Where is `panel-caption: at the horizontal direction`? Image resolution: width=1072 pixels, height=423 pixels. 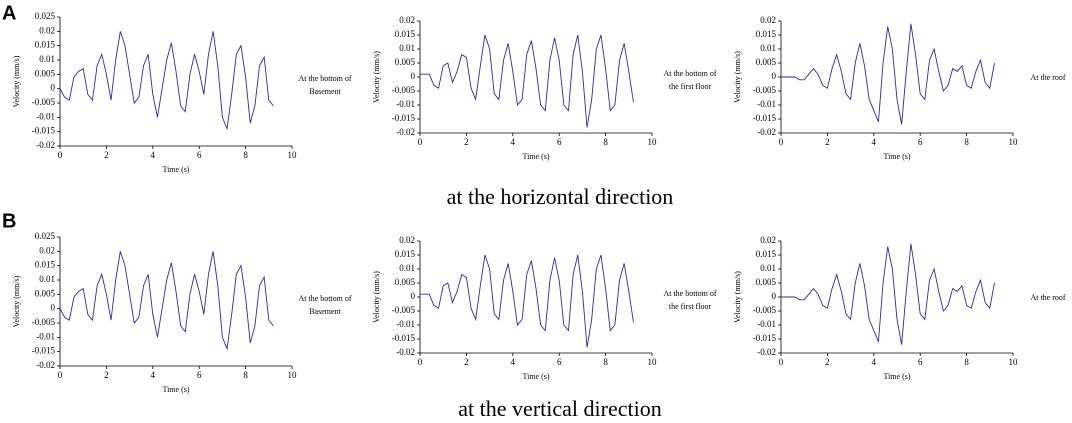
panel-caption: at the horizontal direction is located at coordinates (560, 196).